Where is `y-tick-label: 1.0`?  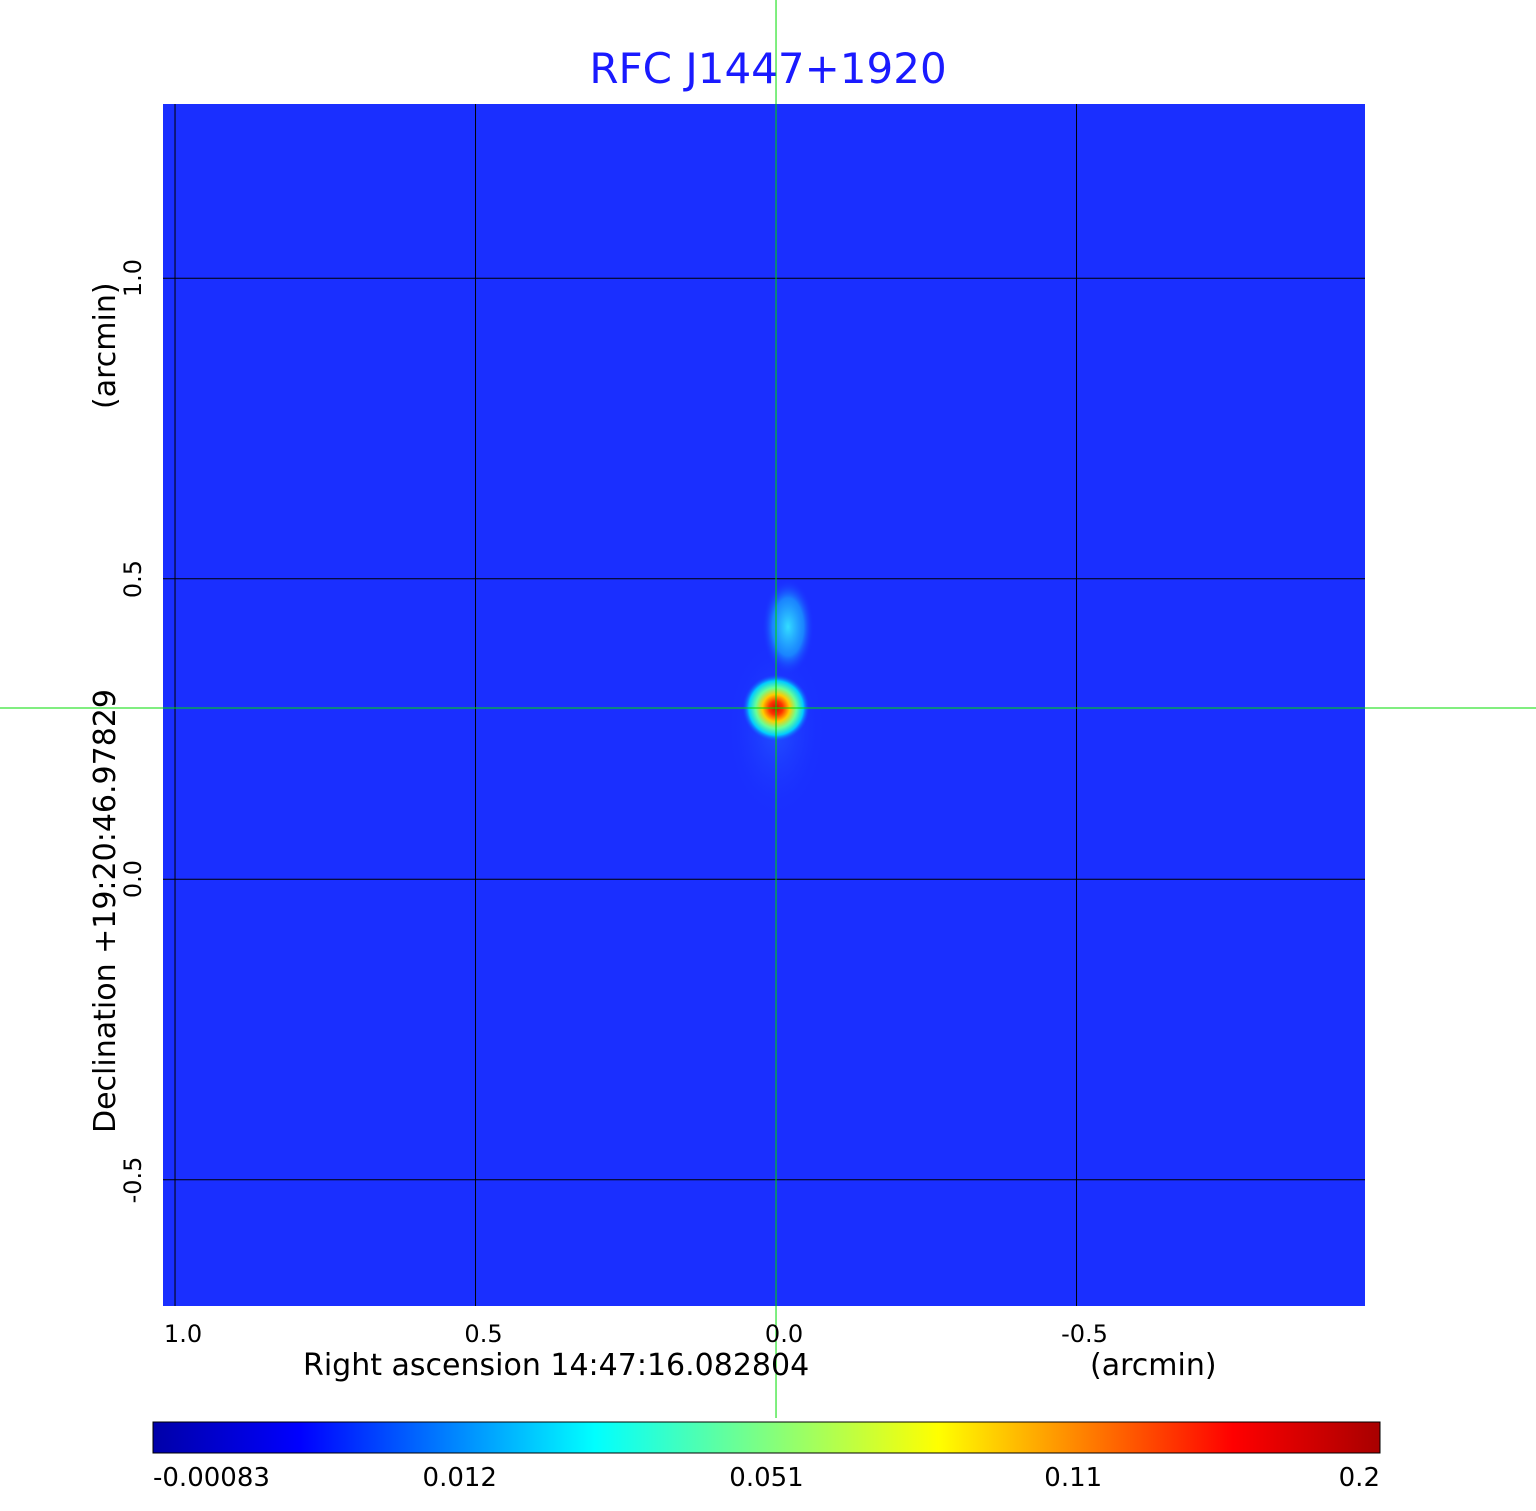
y-tick-label: 1.0 is located at coordinates (133, 278).